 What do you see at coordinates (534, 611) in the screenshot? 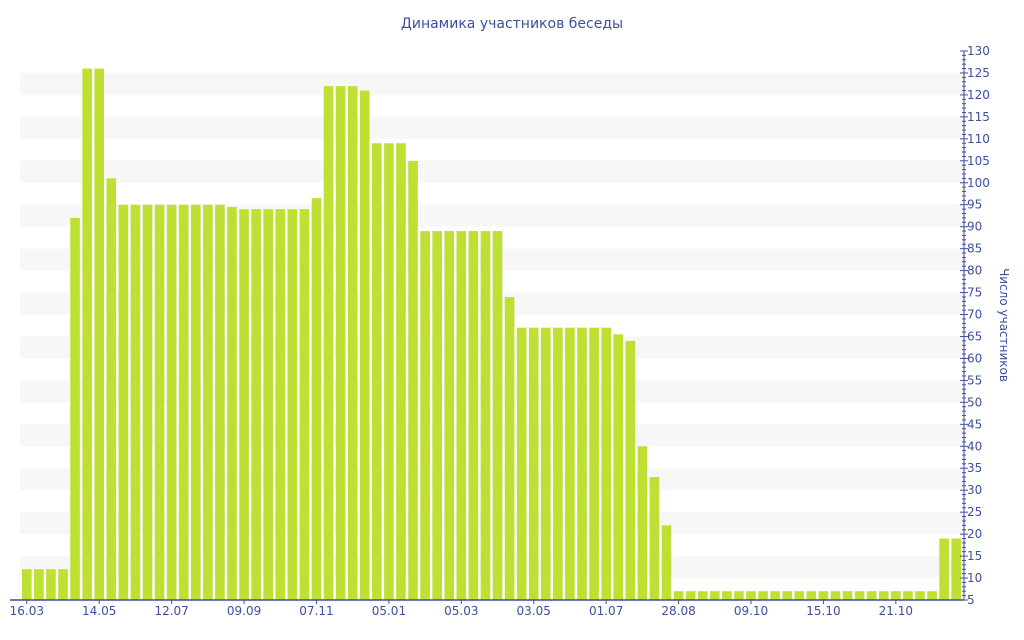
I see `x-tick-label: 03.05` at bounding box center [534, 611].